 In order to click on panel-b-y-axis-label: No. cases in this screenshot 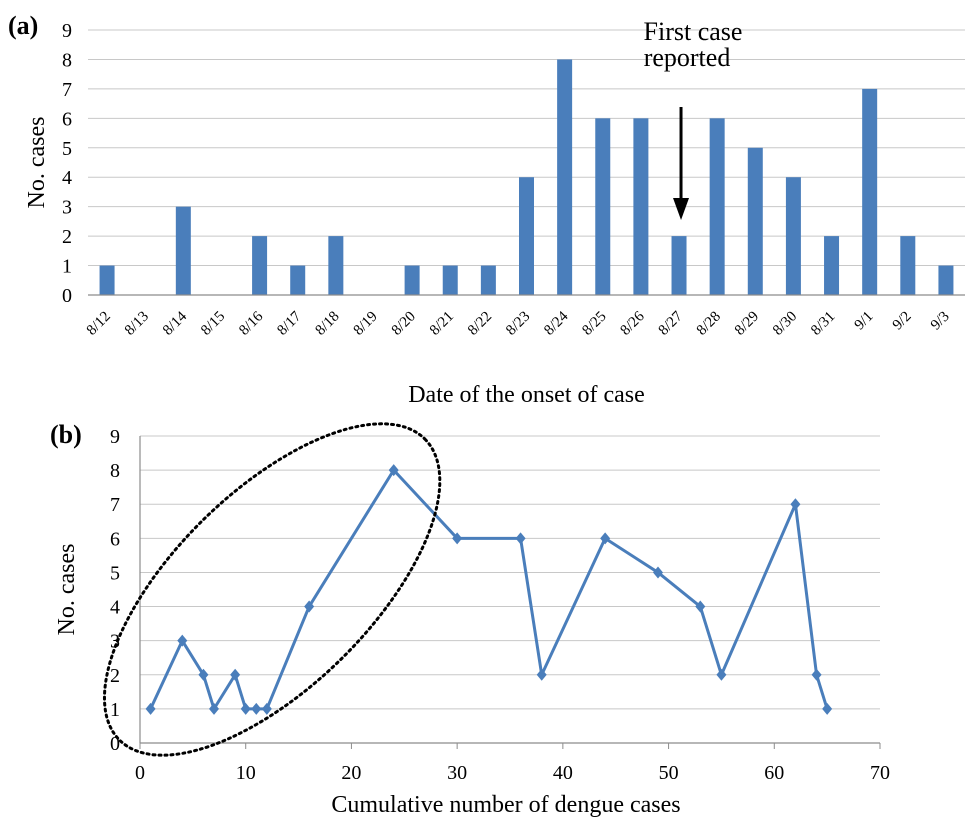, I will do `click(67, 590)`.